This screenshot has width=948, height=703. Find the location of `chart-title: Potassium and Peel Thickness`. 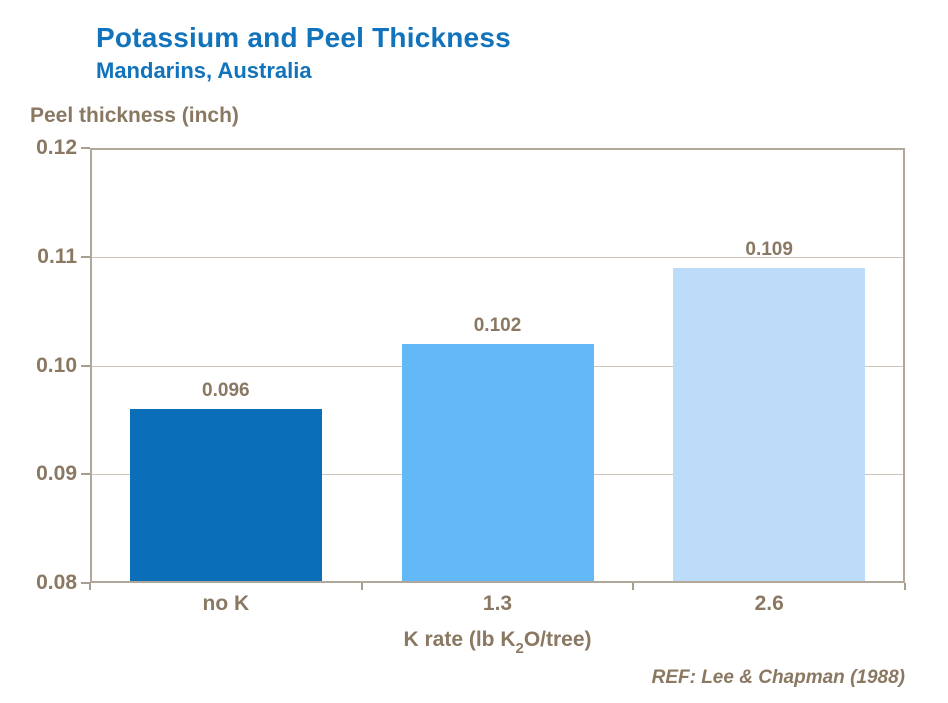

chart-title: Potassium and Peel Thickness is located at coordinates (303, 37).